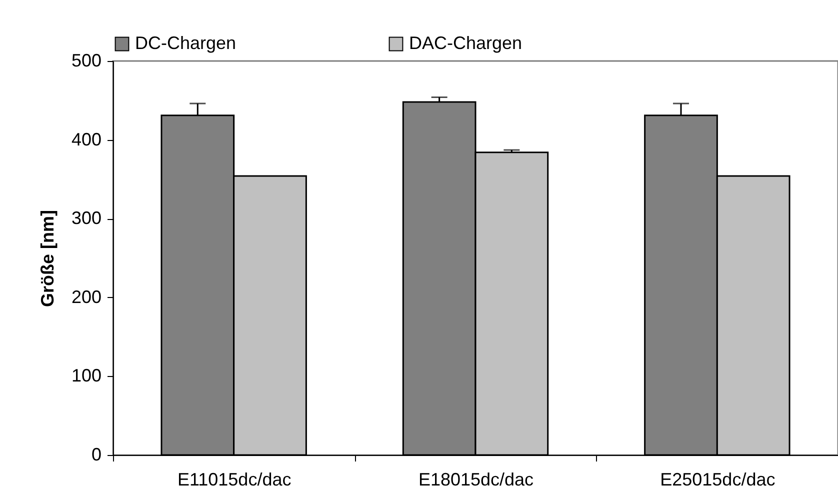 The height and width of the screenshot is (503, 838). Describe the element at coordinates (476, 480) in the screenshot. I see `x-tick-label: E18015dc/dac` at that location.